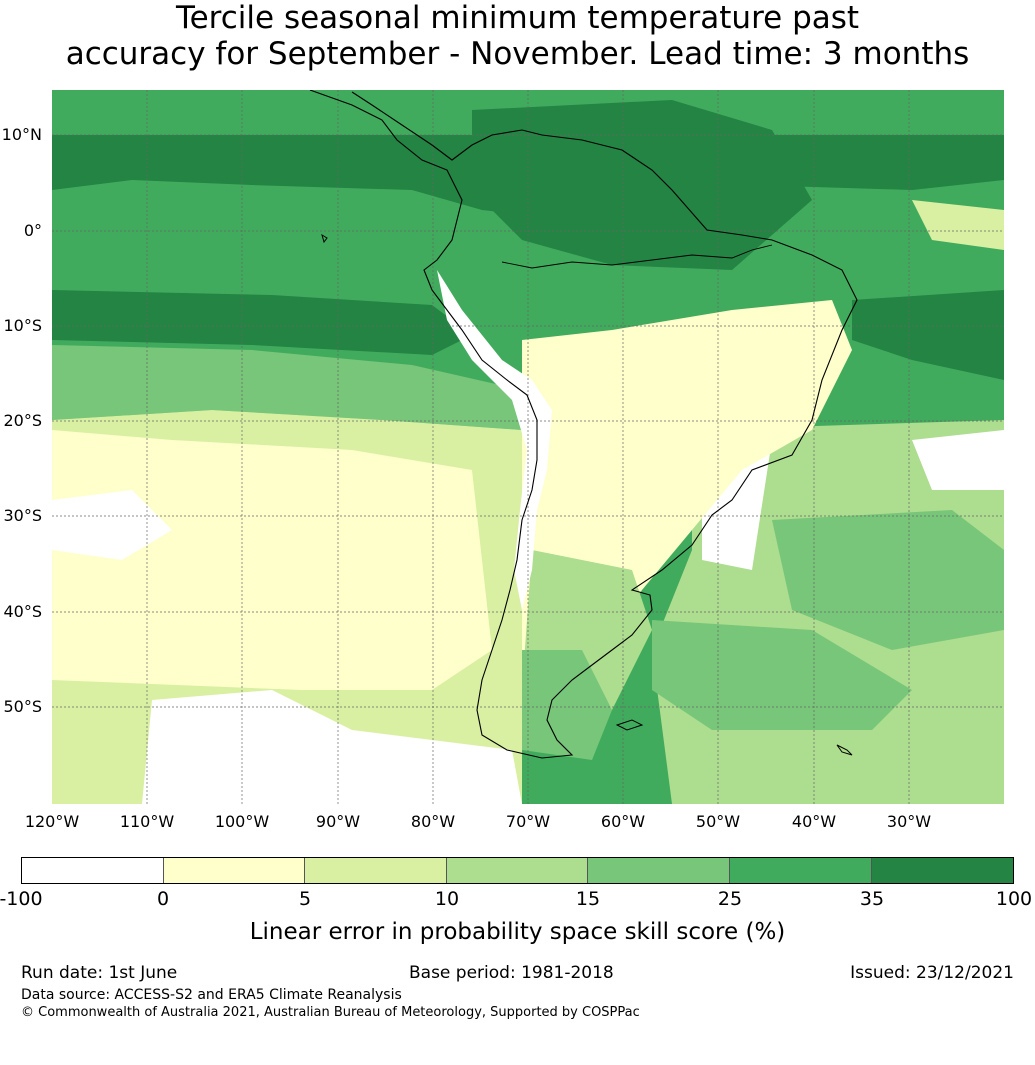 The height and width of the screenshot is (1065, 1035). I want to click on band-10s-dark, so click(262, 322).